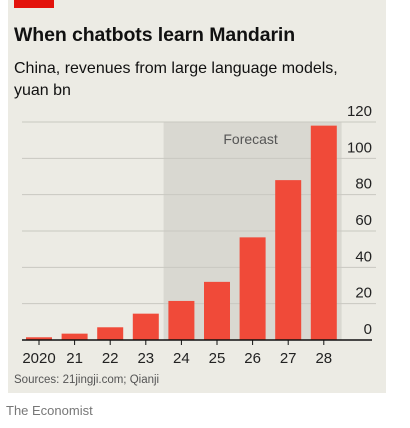 The height and width of the screenshot is (428, 410). What do you see at coordinates (359, 111) in the screenshot?
I see `y-tick-label: 120` at bounding box center [359, 111].